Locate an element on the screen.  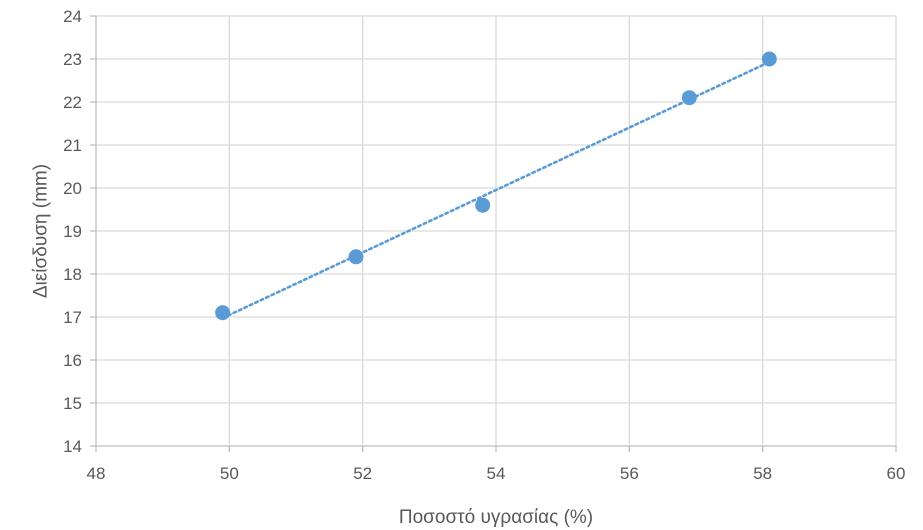
y-tick-label: 19 is located at coordinates (72, 231).